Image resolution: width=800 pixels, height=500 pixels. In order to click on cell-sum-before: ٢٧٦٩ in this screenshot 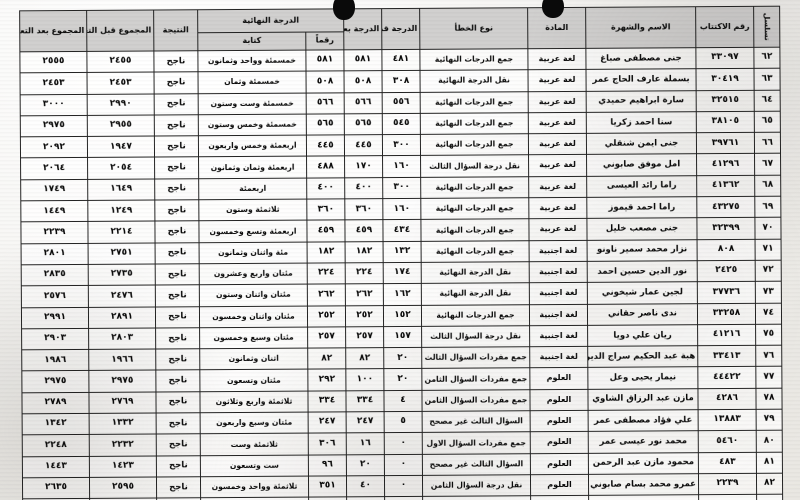, I will do `click(122, 402)`.